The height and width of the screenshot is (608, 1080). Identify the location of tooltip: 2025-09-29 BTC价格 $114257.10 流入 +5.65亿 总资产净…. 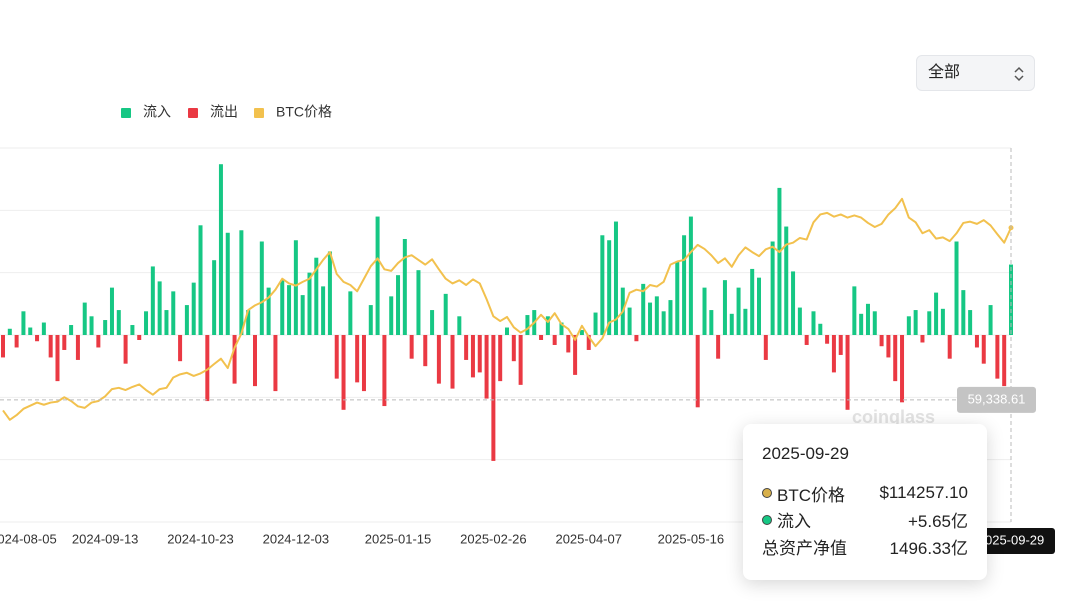
(865, 502).